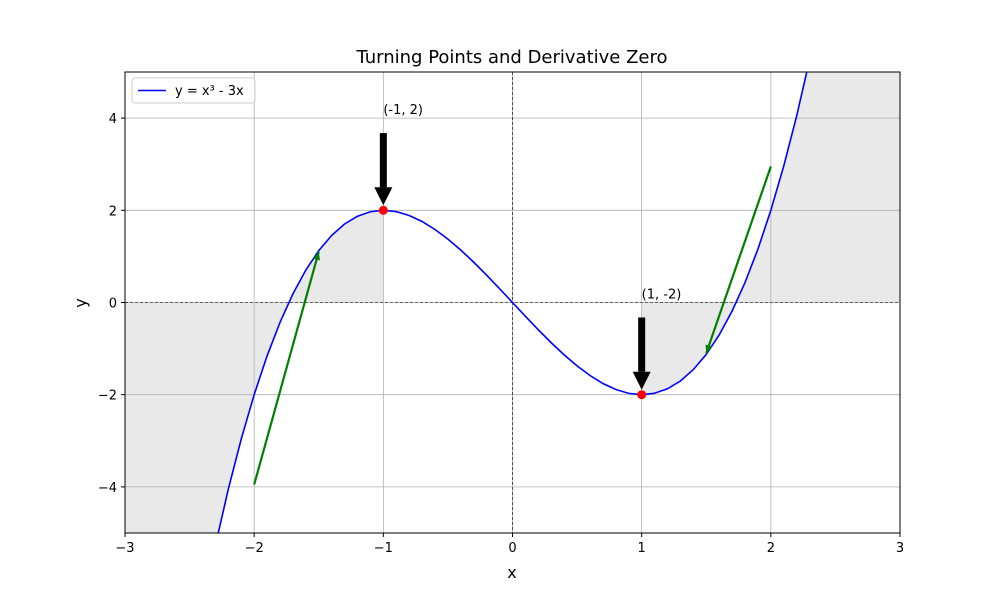  Describe the element at coordinates (642, 548) in the screenshot. I see `x-tick-label: 1` at that location.